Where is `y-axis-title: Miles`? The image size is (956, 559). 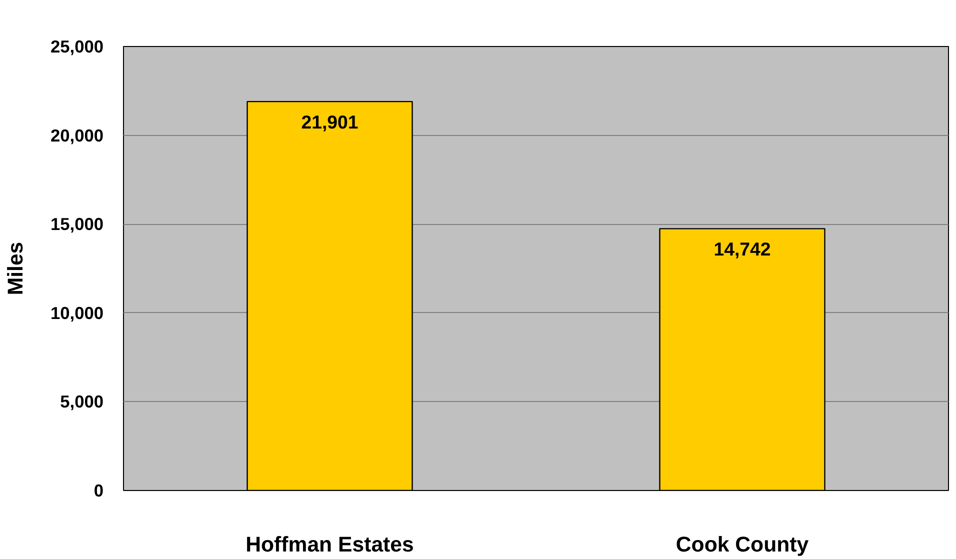 y-axis-title: Miles is located at coordinates (16, 269).